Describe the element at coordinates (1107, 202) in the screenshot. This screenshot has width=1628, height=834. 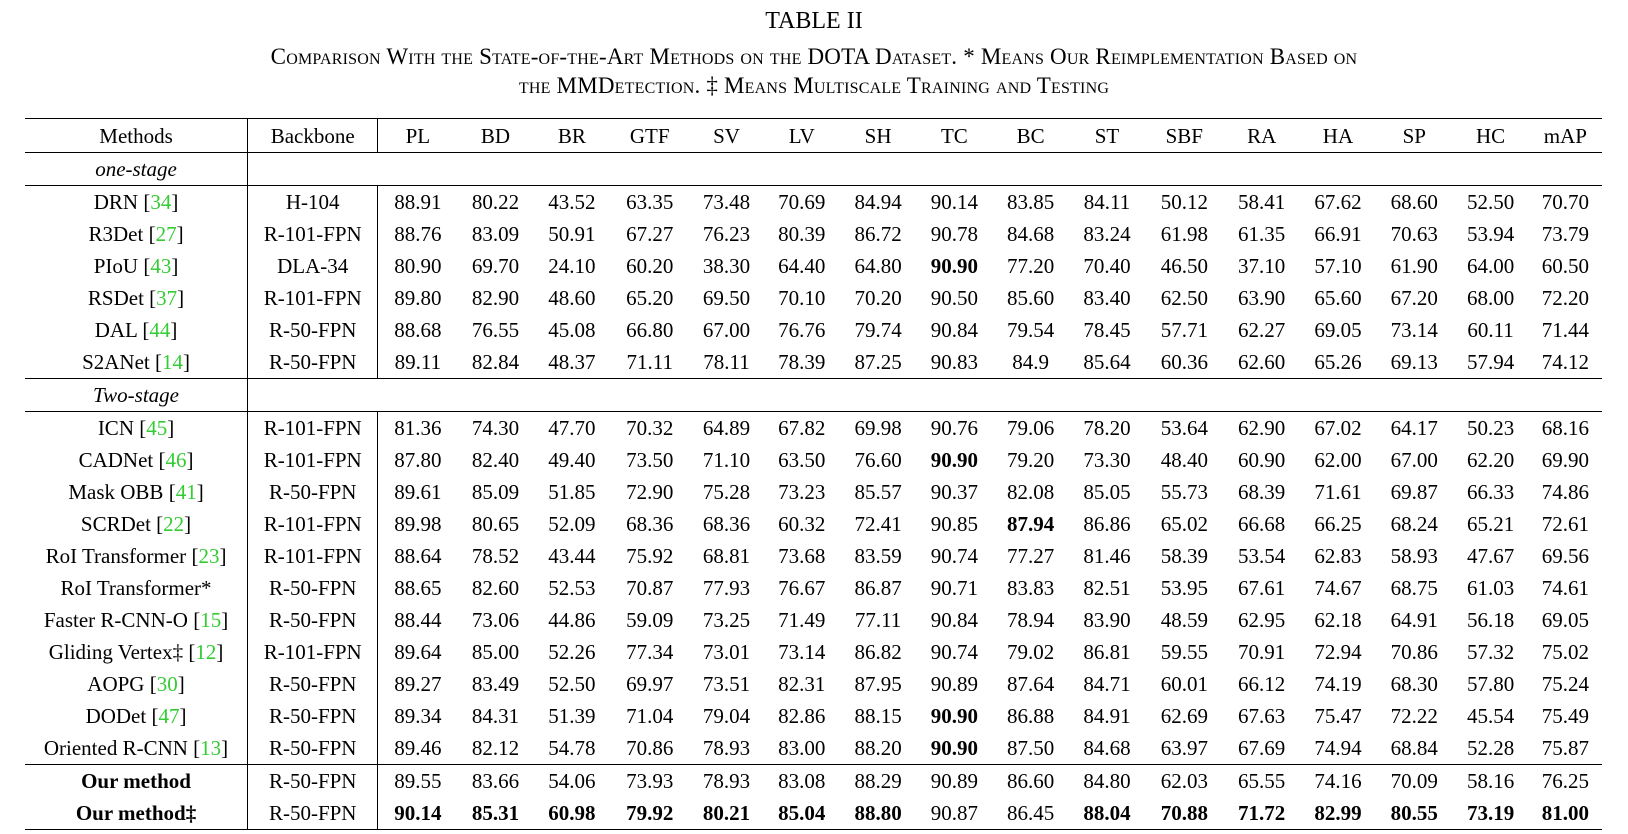
I see `st-value-cell: 84.11` at that location.